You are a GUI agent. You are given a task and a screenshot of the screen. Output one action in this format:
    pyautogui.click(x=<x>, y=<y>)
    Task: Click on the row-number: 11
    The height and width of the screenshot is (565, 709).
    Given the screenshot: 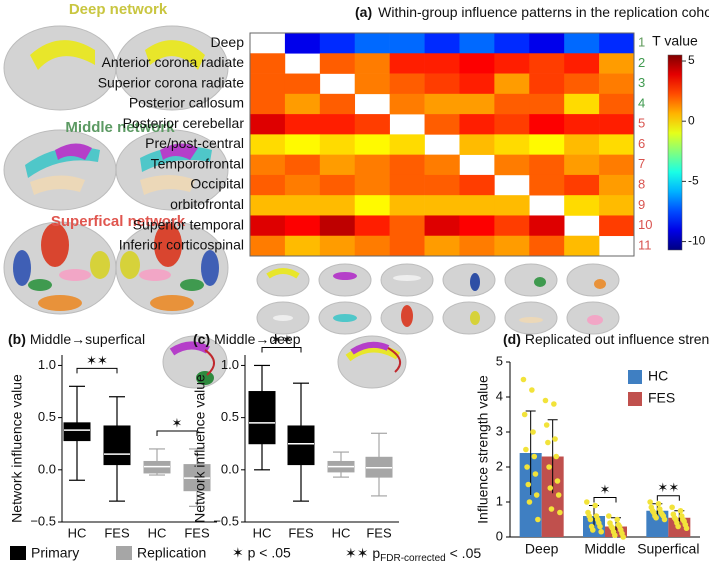 What is the action you would take?
    pyautogui.click(x=645, y=244)
    